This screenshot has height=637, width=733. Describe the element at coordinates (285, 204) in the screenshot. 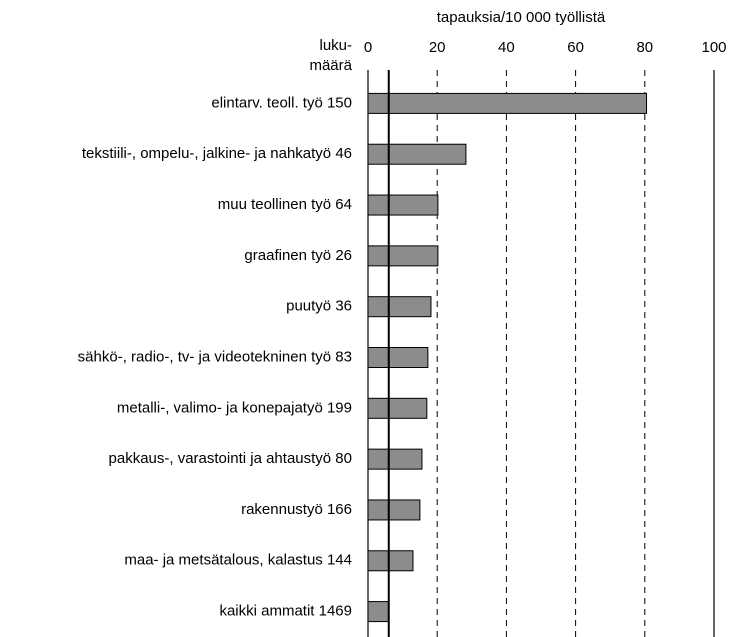

I see `y-tick-label: muu teollinen työ 64` at that location.